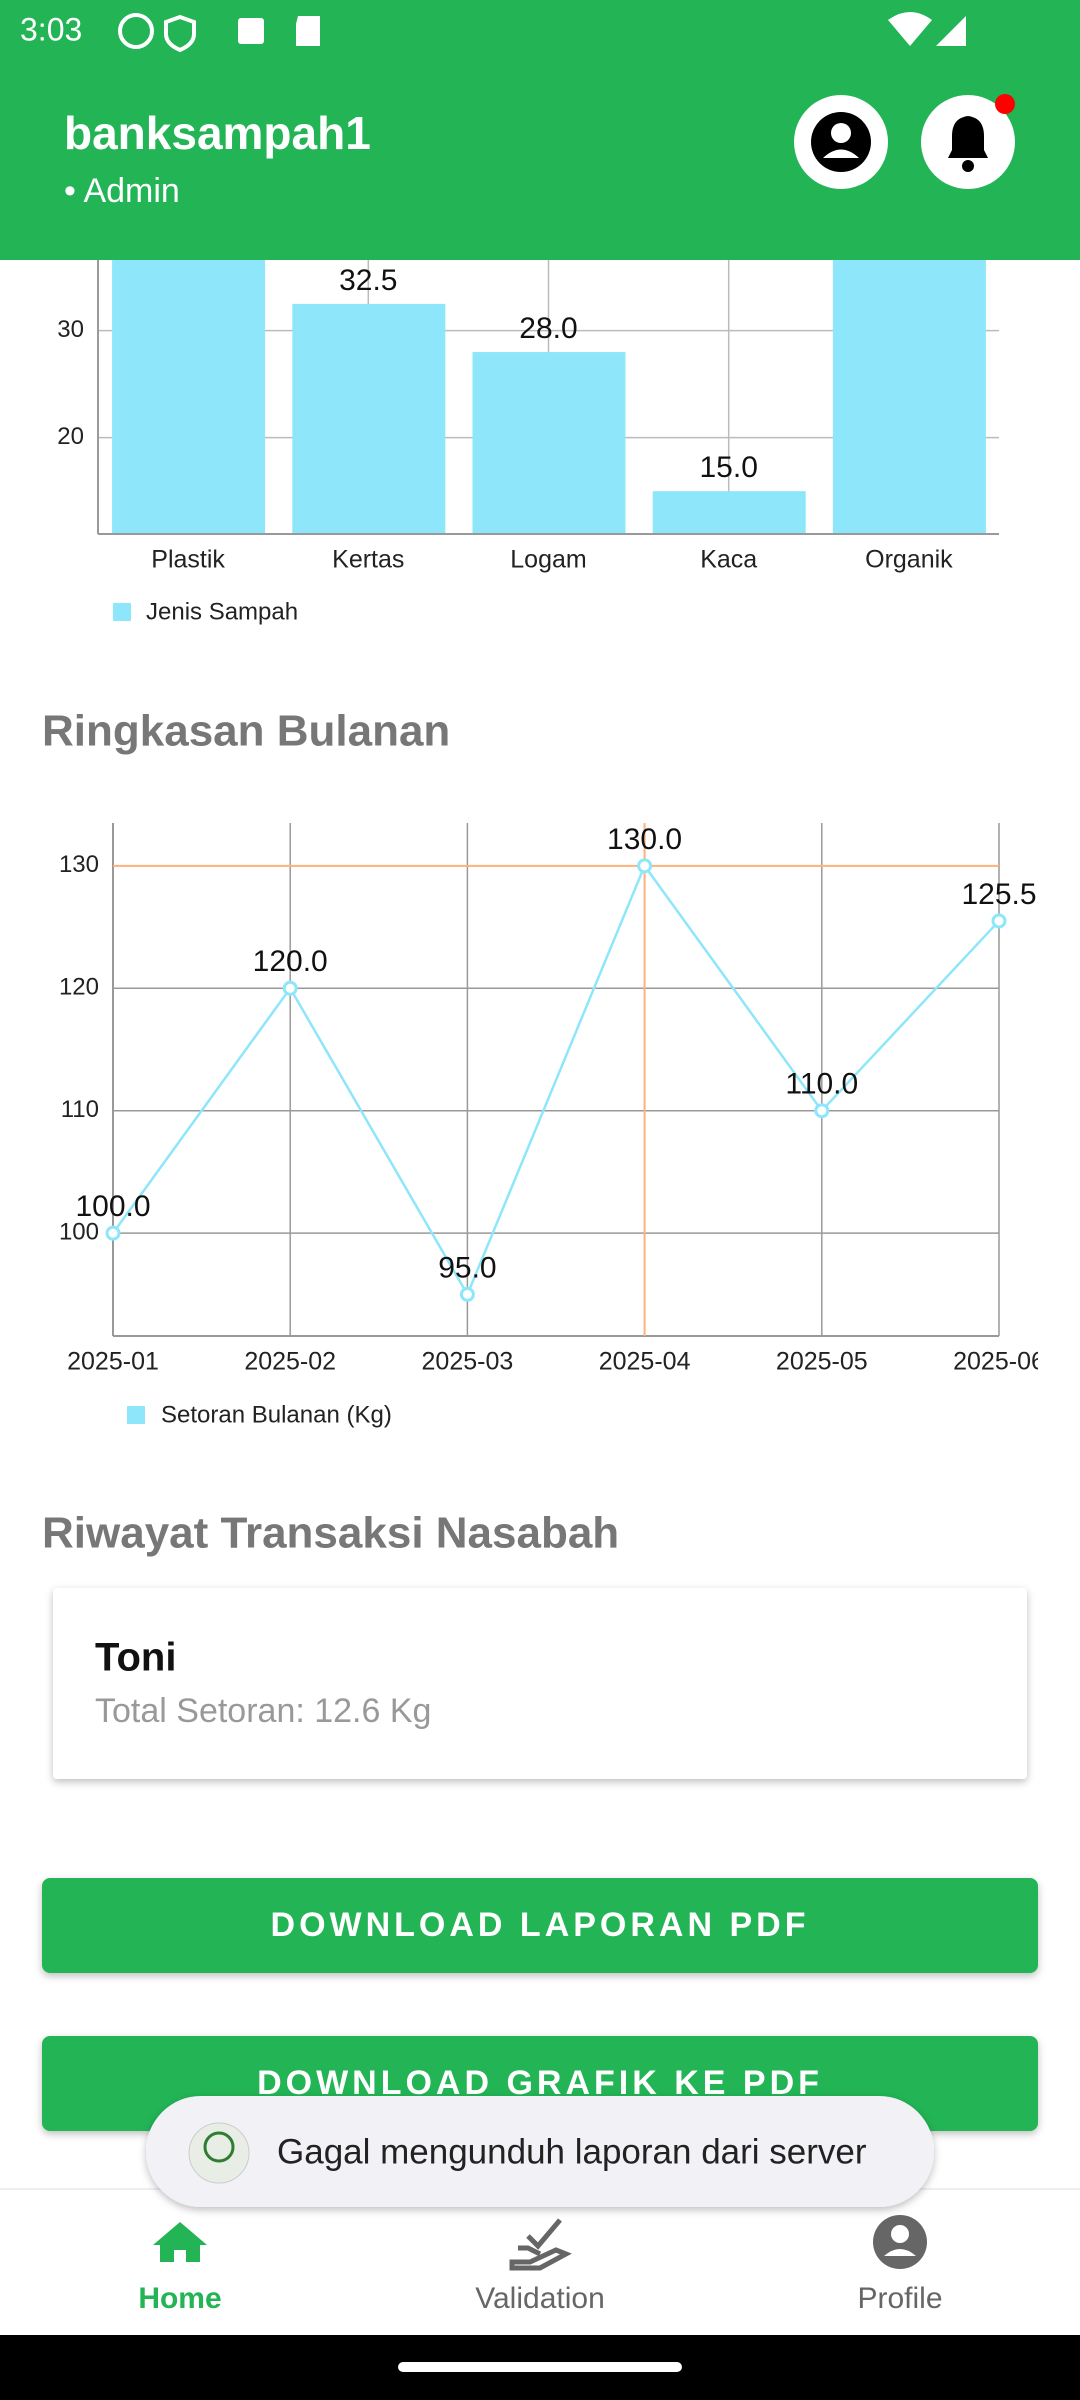 The image size is (1080, 2400). Describe the element at coordinates (263, 1711) in the screenshot. I see `card-detail: Total Setoran: 12.6 Kg` at that location.